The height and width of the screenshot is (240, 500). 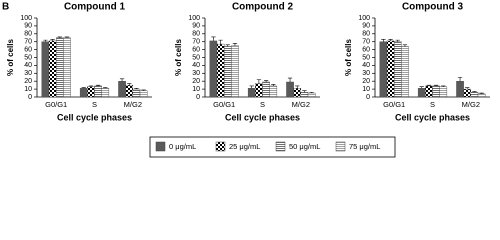 What do you see at coordinates (304, 146) in the screenshot?
I see `legend-label: 50 μg/mL` at bounding box center [304, 146].